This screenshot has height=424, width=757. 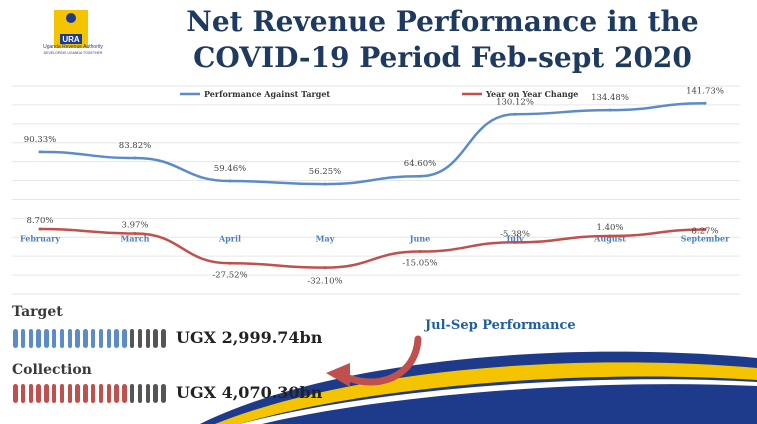 I want to click on collection-value: UGX 4,070.30bn, so click(x=249, y=392).